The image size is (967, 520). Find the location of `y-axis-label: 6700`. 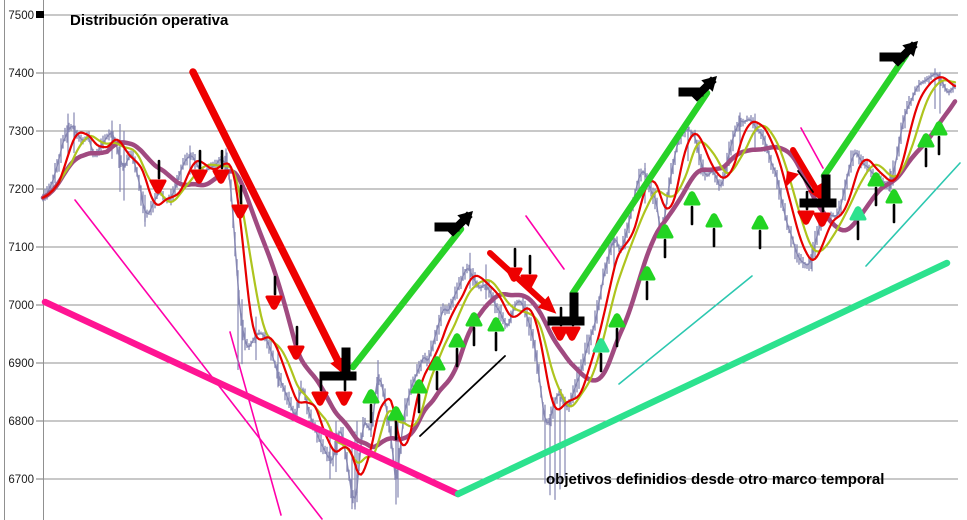

y-axis-label: 6700 is located at coordinates (21, 480).